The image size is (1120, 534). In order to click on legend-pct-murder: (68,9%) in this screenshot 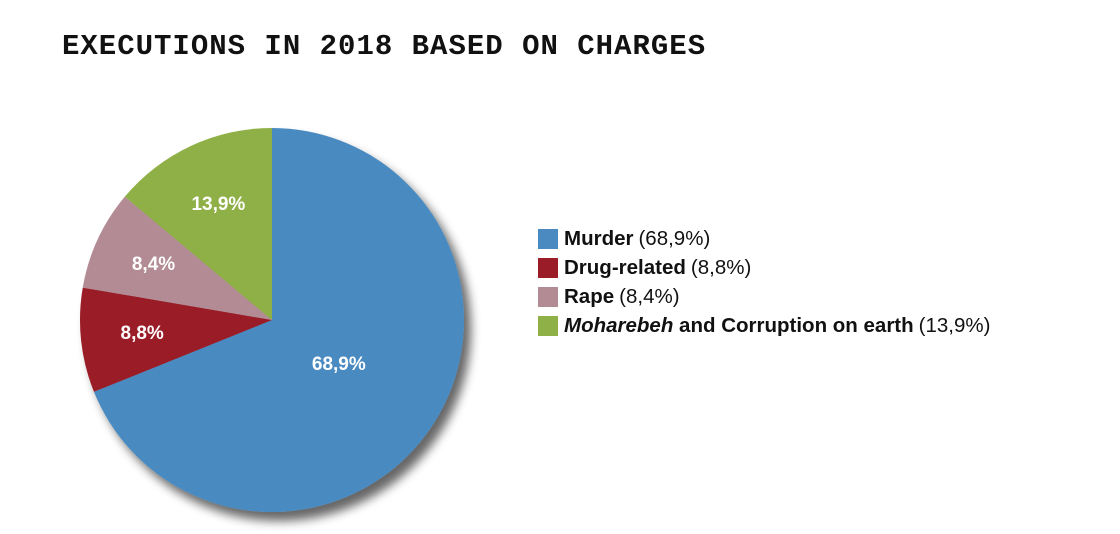, I will do `click(674, 238)`.